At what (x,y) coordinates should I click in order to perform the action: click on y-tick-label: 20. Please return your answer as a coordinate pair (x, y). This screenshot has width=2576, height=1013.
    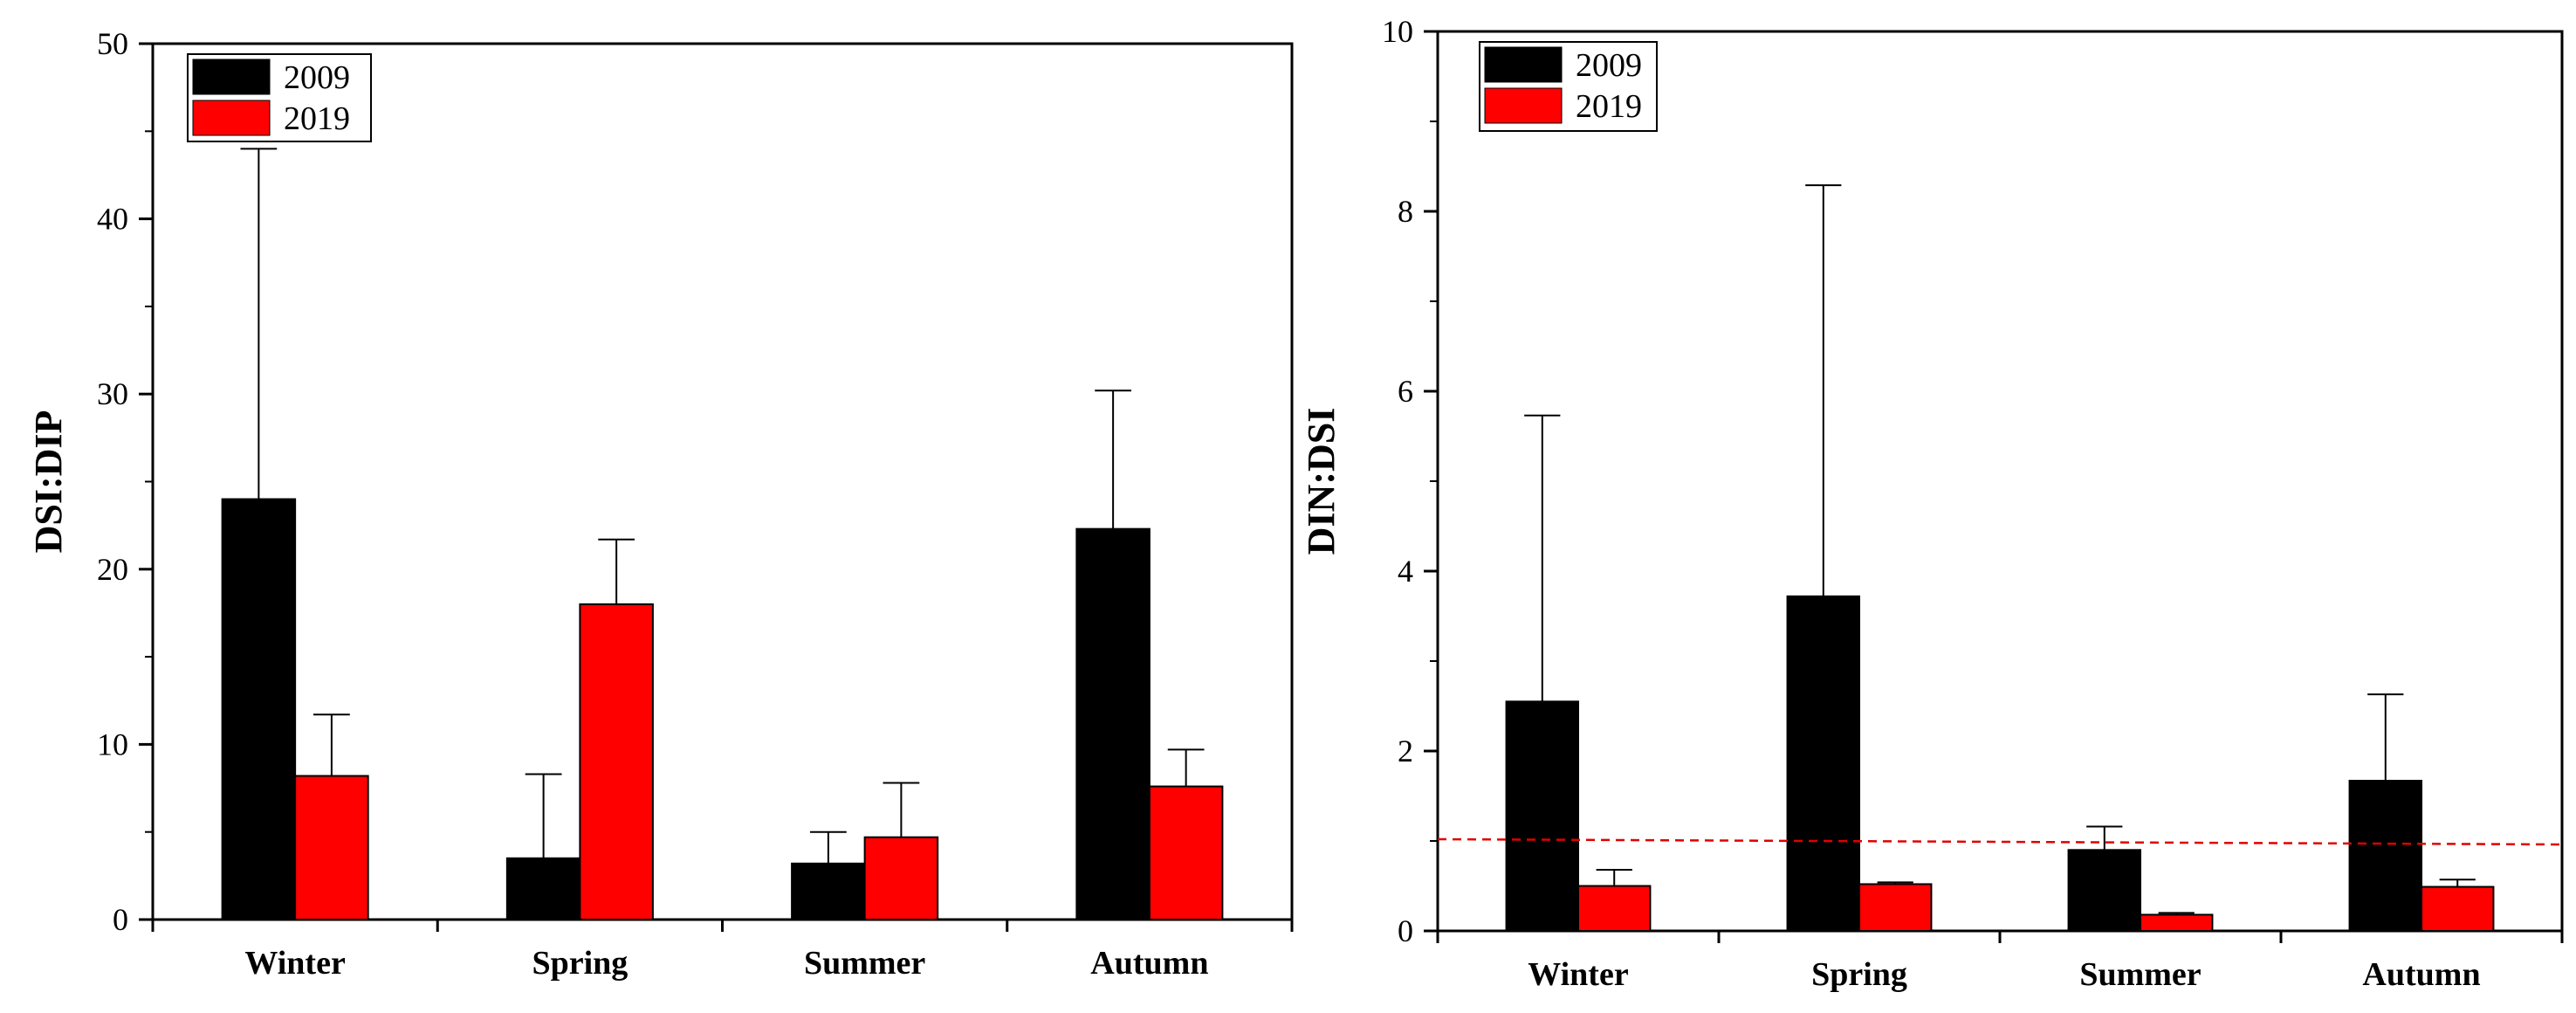
    Looking at the image, I should click on (113, 569).